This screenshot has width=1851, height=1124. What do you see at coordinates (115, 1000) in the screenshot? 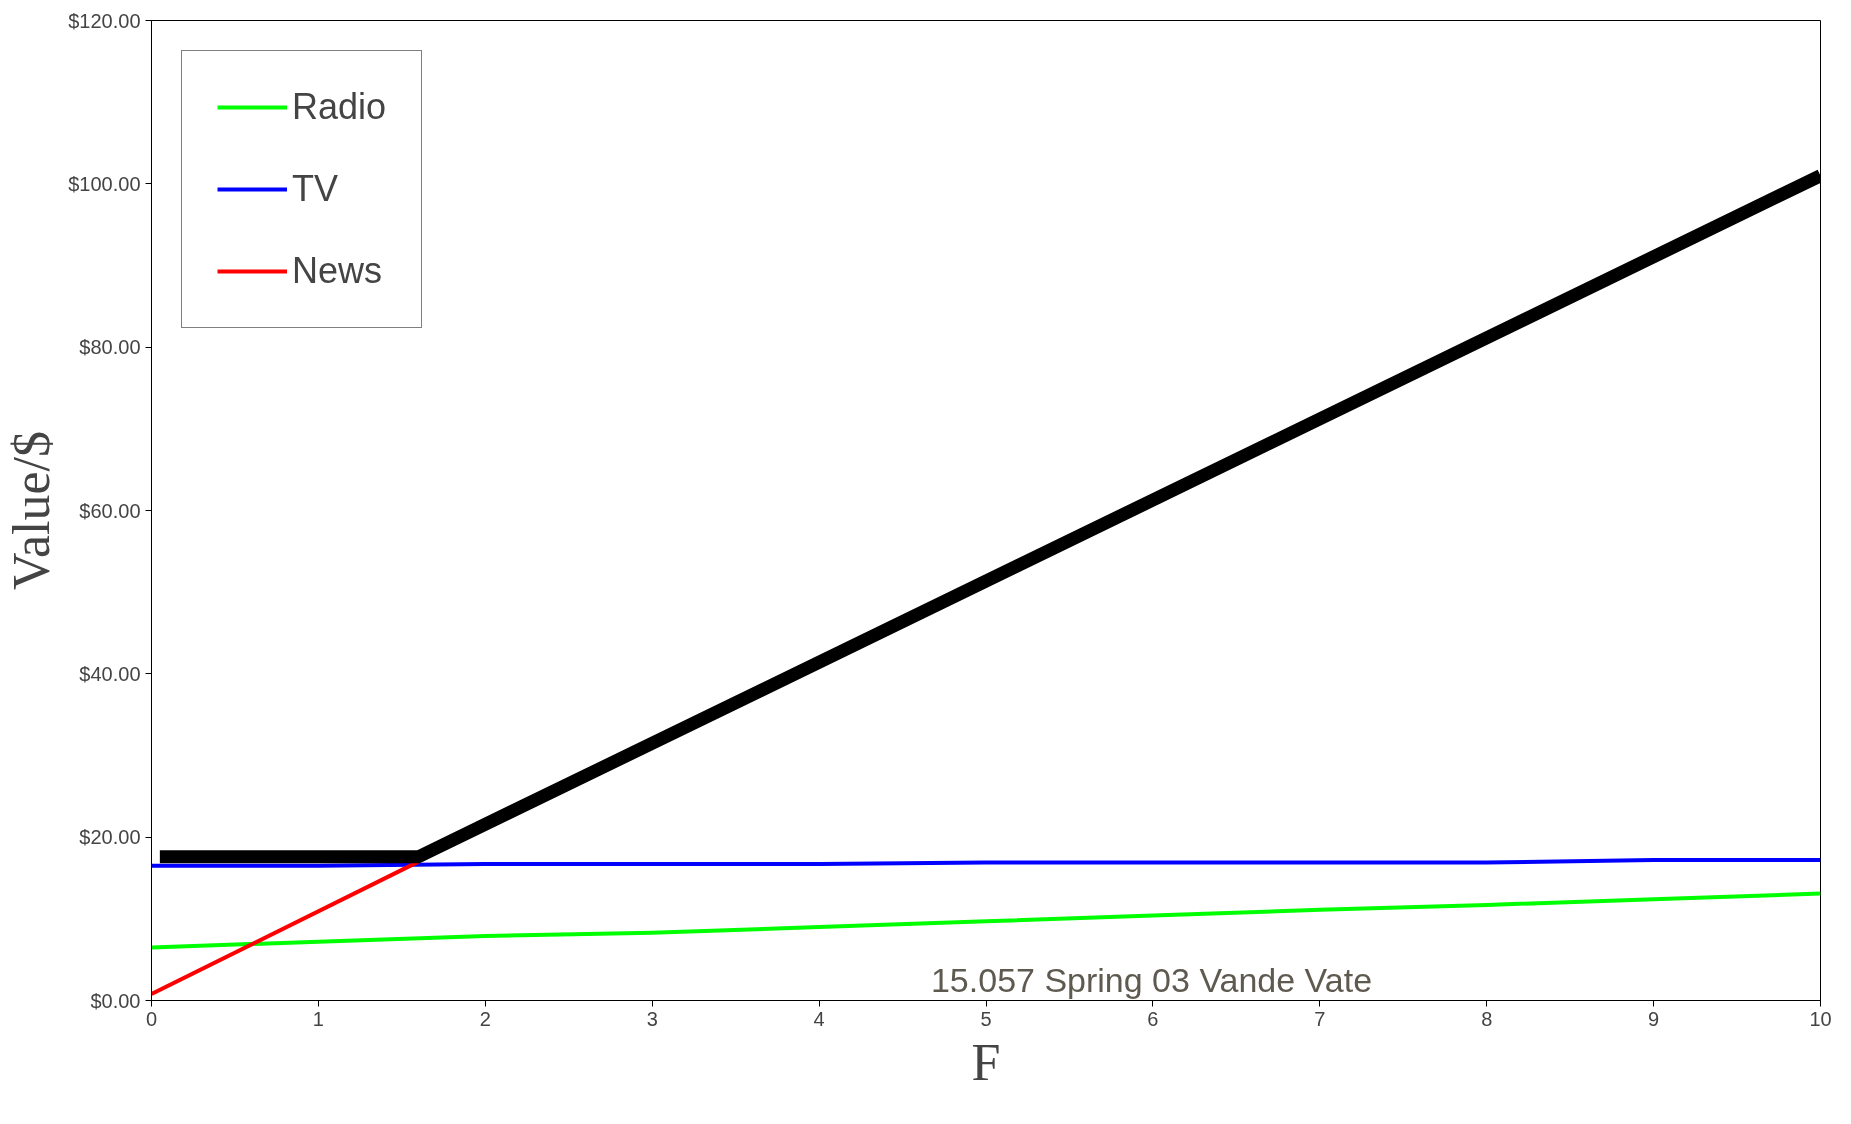
I see `y-tick-label: $0.00` at bounding box center [115, 1000].